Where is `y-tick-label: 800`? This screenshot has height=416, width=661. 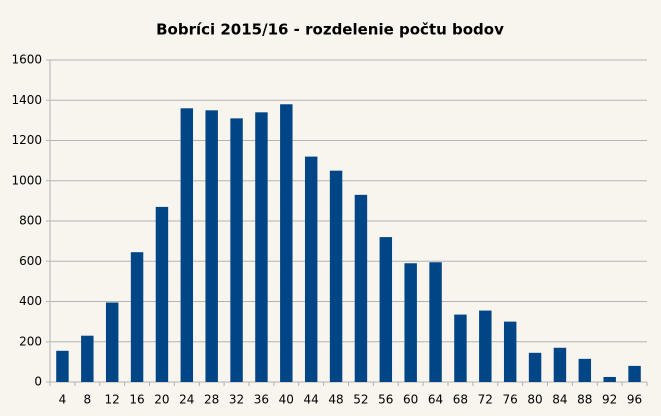 y-tick-label: 800 is located at coordinates (30, 221).